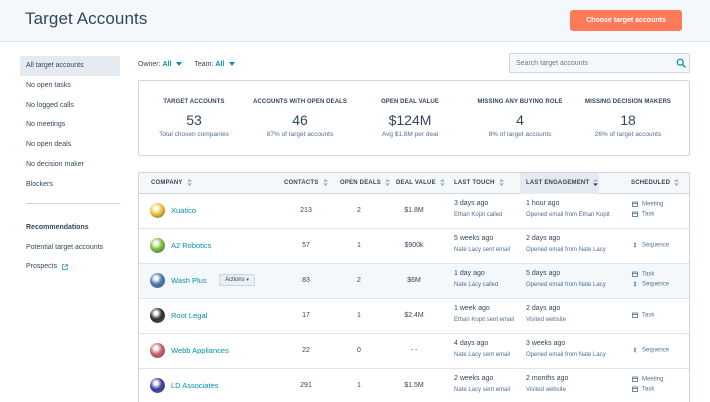 This screenshot has width=710, height=402. I want to click on last-touch-time: 1 week ago, so click(472, 308).